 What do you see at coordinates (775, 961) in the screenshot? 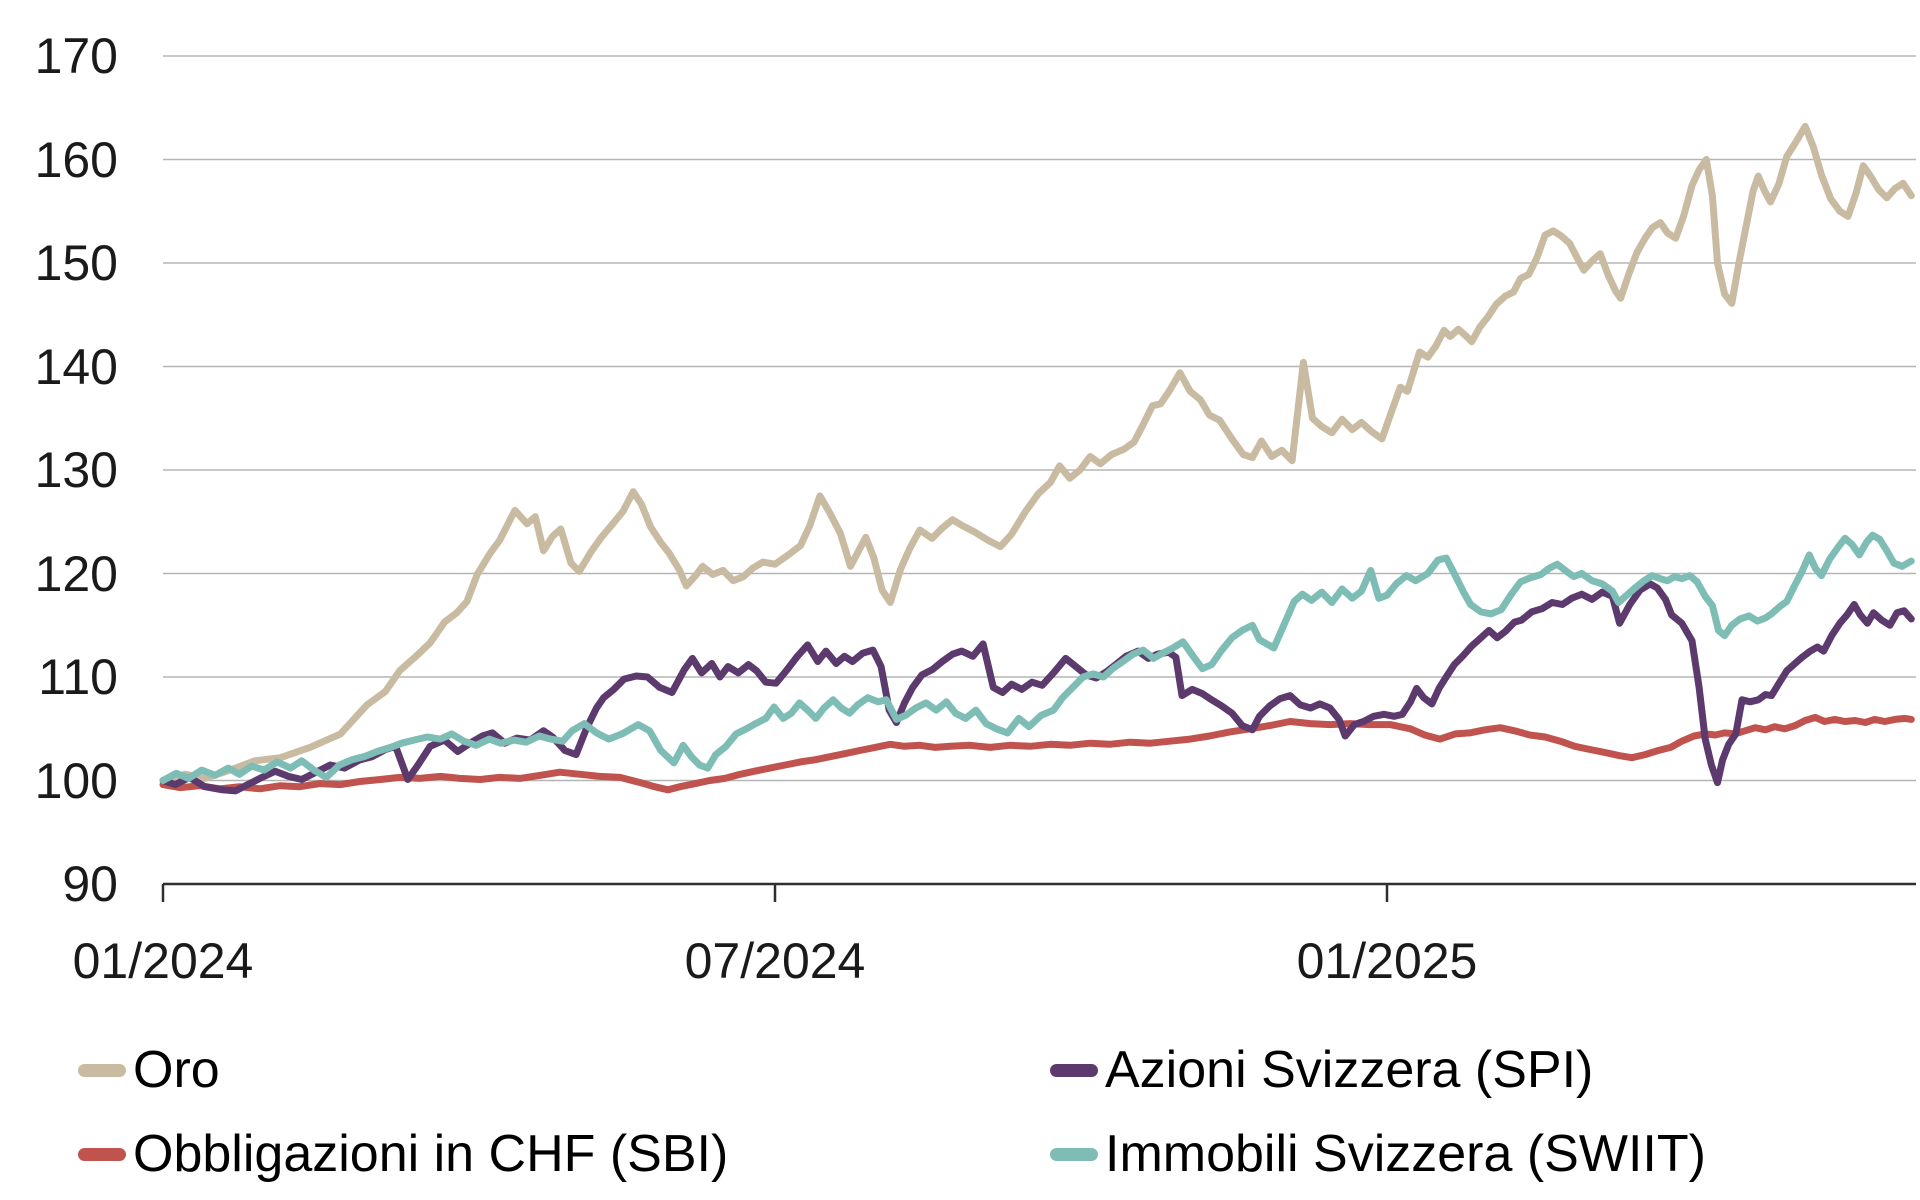
I see `x-axis-label-07/2024: 07/2024` at bounding box center [775, 961].